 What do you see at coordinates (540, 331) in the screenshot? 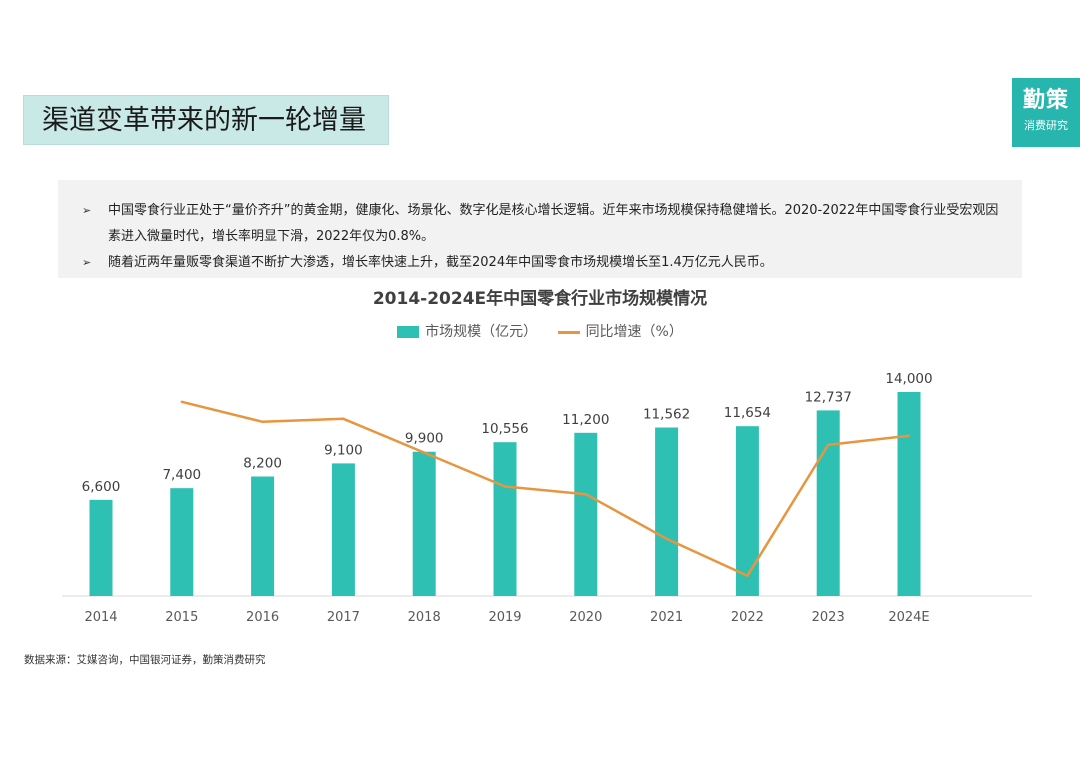
I see `chart-legend: 市场规模（亿元） 同比增速（%）` at bounding box center [540, 331].